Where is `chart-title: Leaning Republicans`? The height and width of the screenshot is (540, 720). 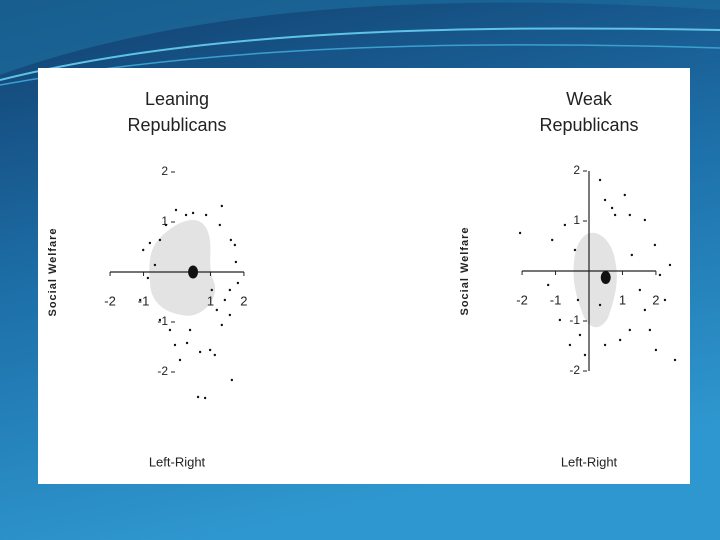 chart-title: Leaning Republicans is located at coordinates (176, 112).